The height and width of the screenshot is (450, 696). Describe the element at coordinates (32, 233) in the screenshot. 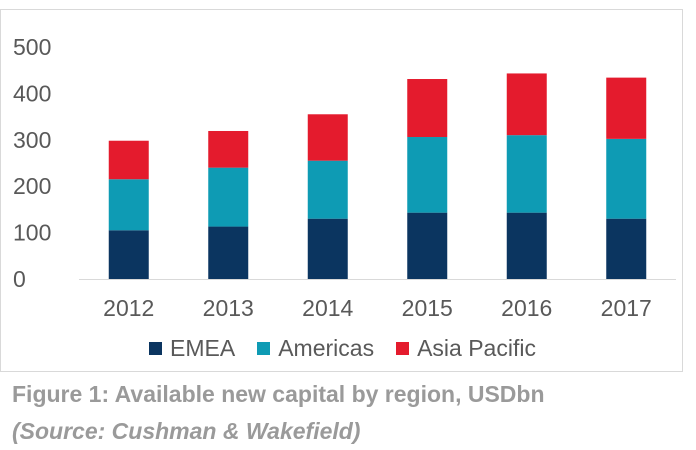

I see `y-tick-label: 100` at that location.